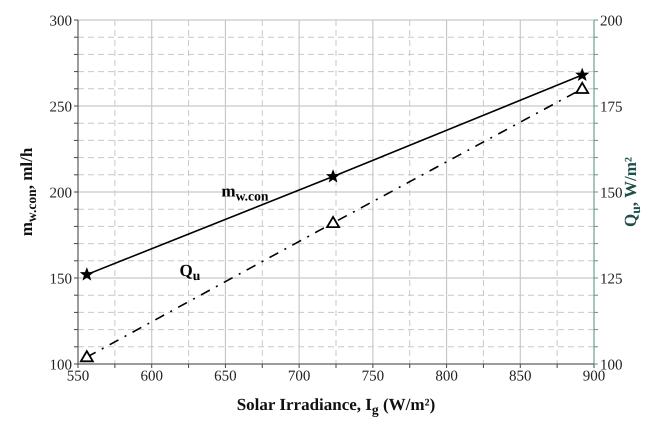 This screenshot has height=424, width=658. What do you see at coordinates (594, 376) in the screenshot?
I see `x-tick-label: 900` at bounding box center [594, 376].